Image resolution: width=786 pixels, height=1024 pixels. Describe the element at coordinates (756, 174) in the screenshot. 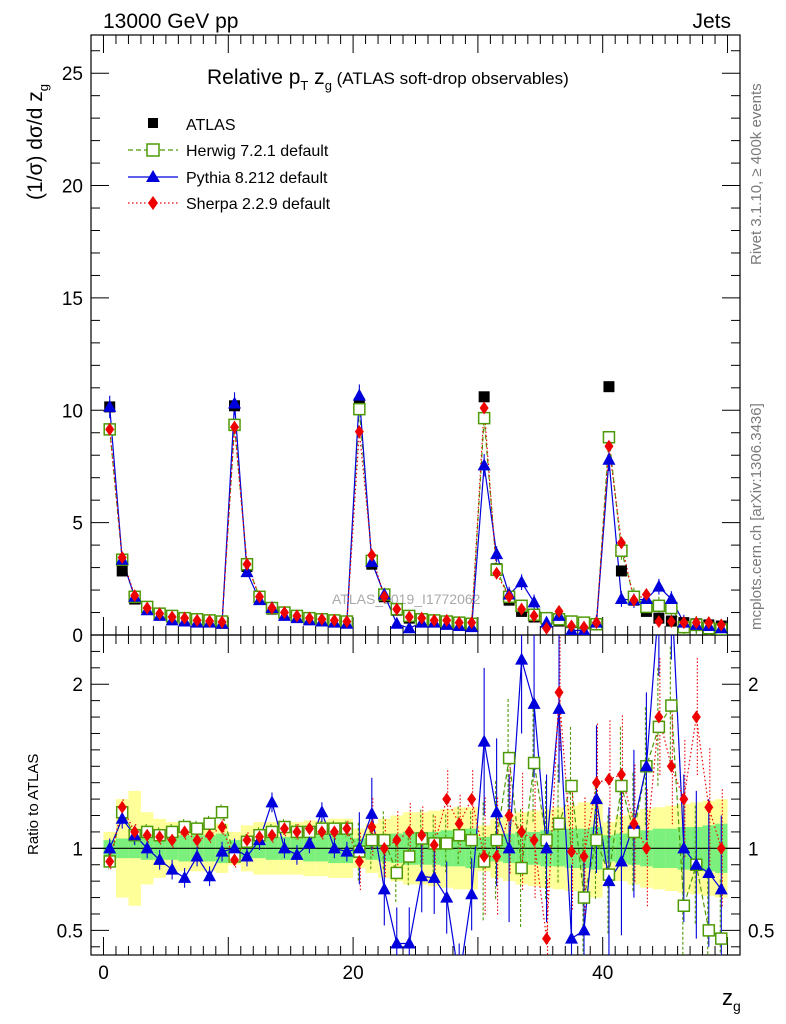

I see `rivet-label: Rivet 3.1.10, ≥ 400k events` at that location.